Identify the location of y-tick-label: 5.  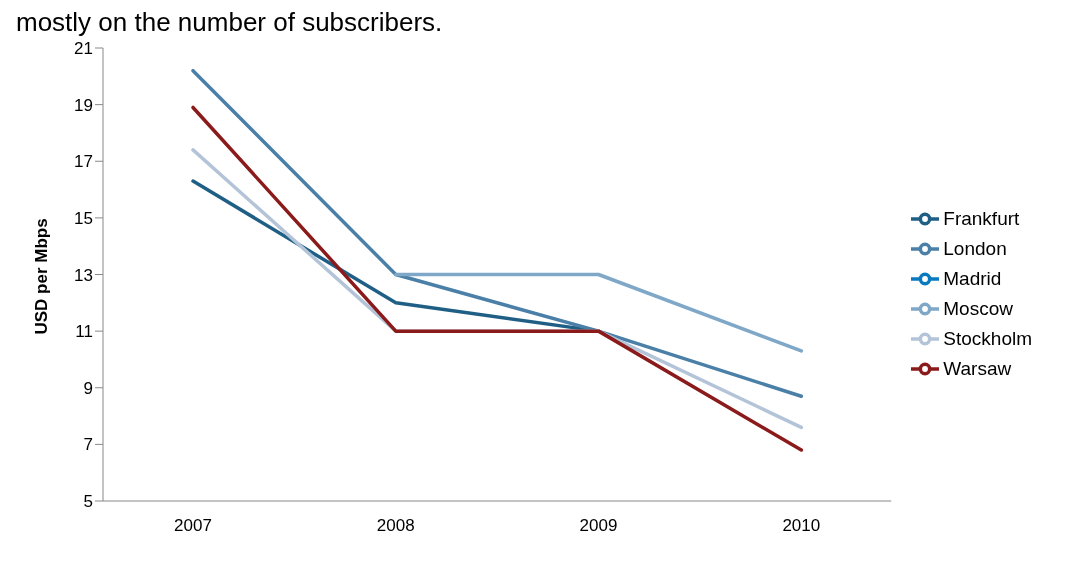
(88, 502).